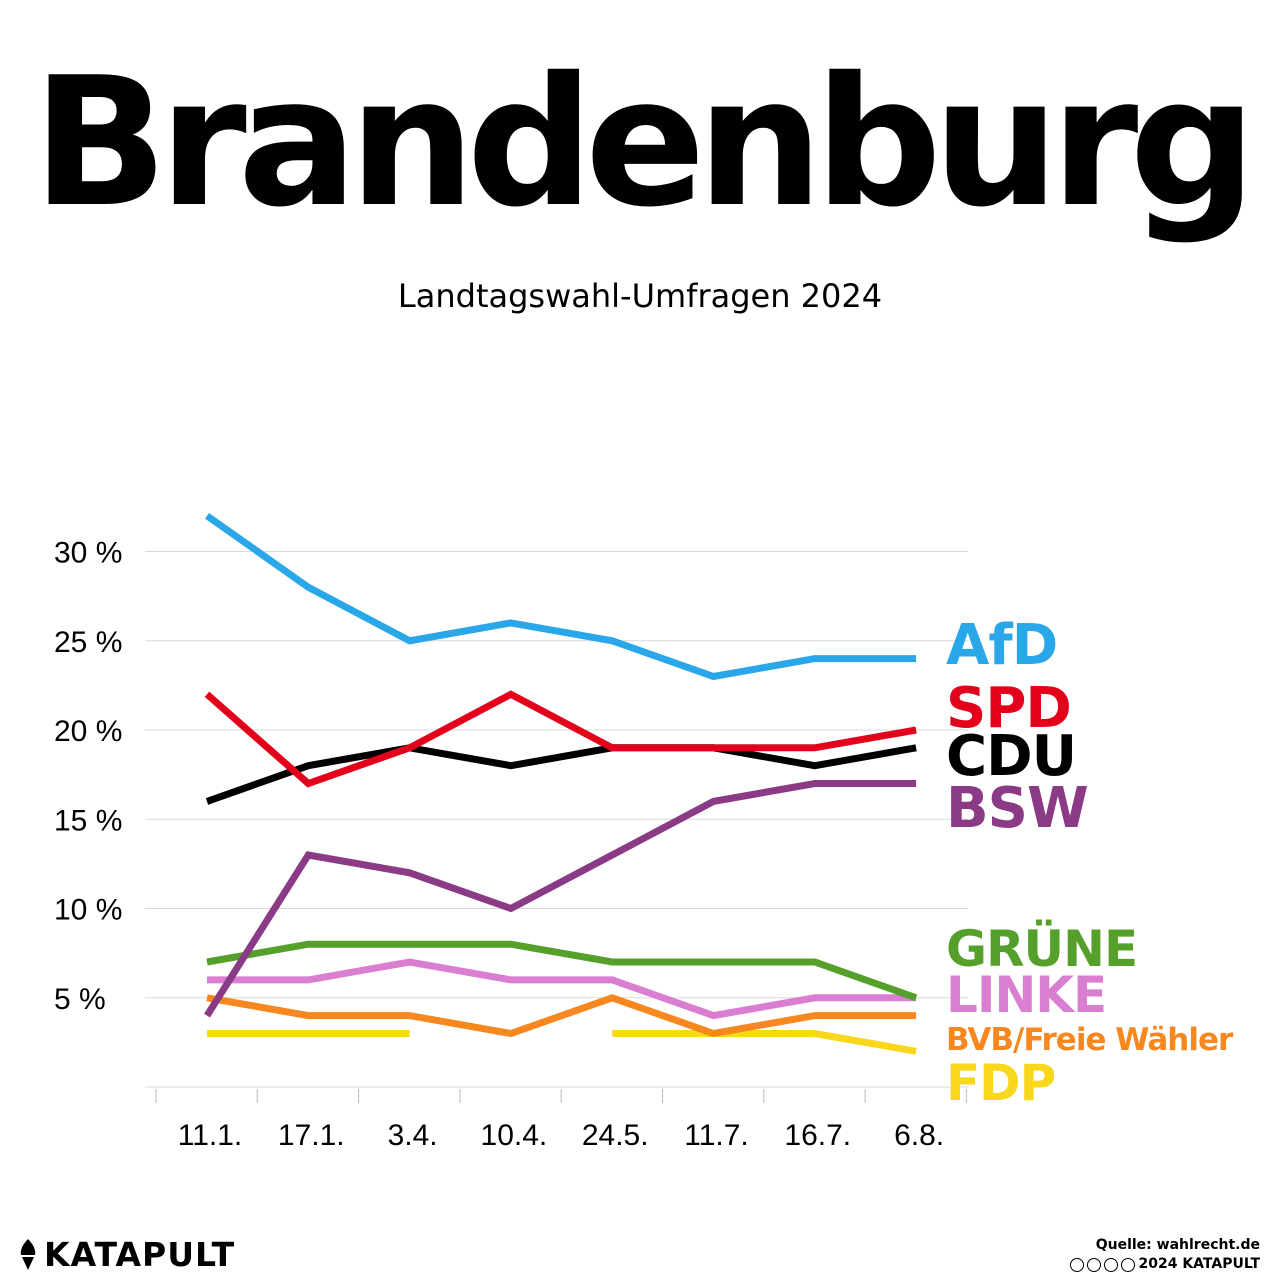 This screenshot has height=1280, width=1280. Describe the element at coordinates (561, 774) in the screenshot. I see `series-line-cdu` at that location.